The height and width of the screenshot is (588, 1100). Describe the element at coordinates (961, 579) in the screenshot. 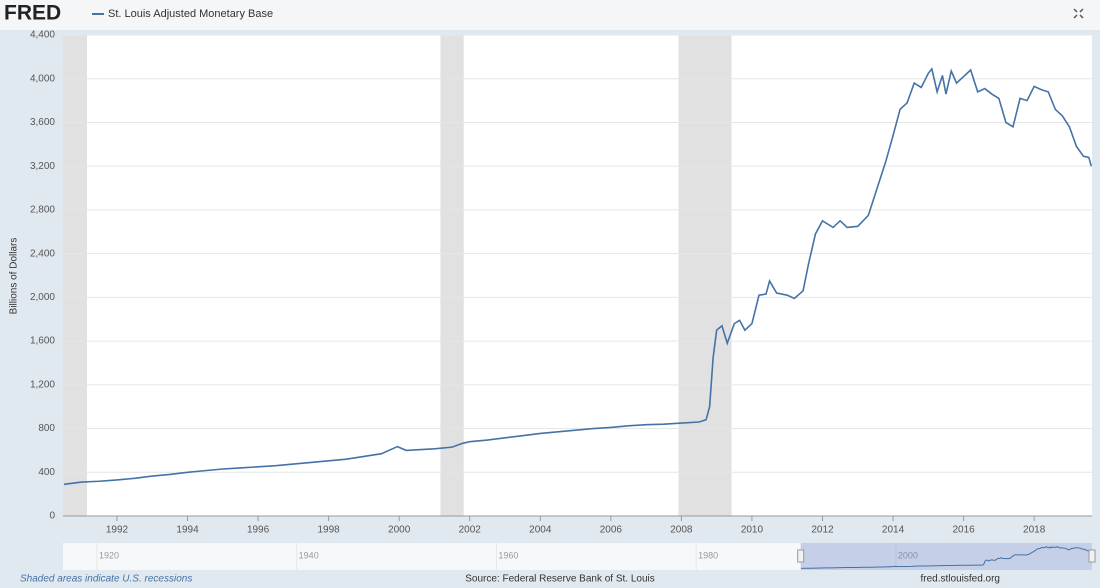

I see `site: fred.stlouisfed.org` at that location.